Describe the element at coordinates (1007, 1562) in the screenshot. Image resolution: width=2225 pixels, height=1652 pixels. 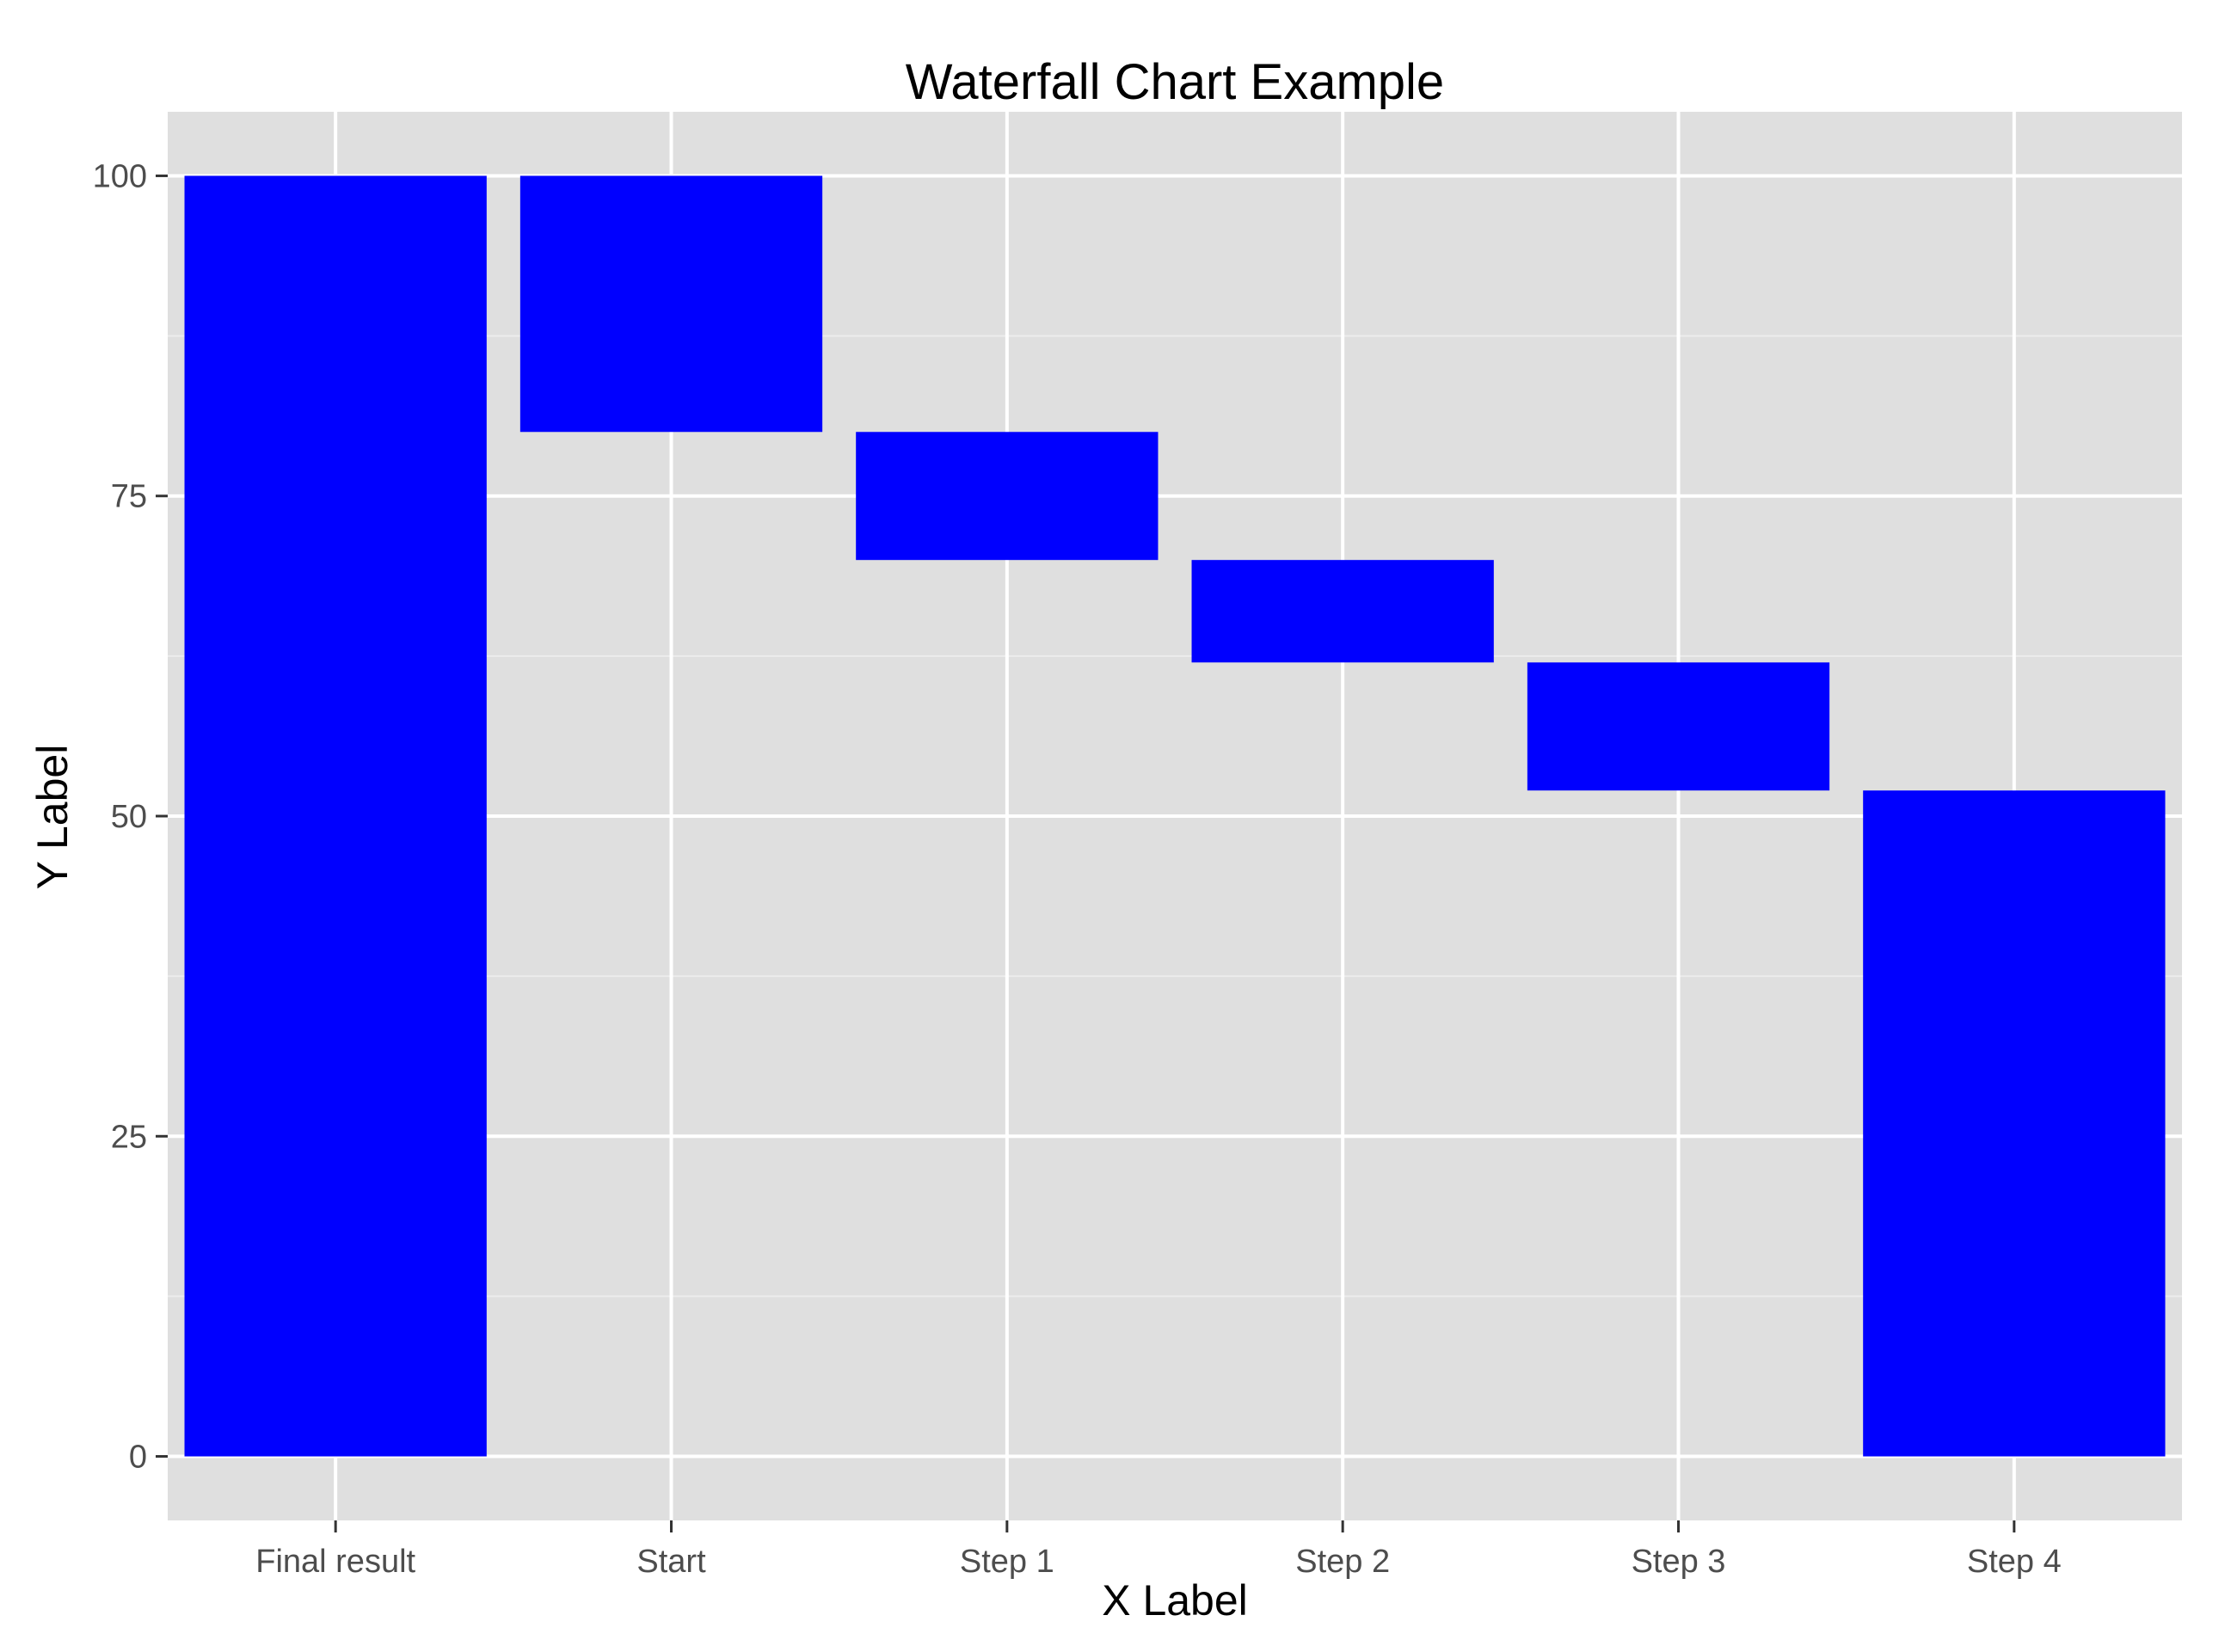
I see `x-tick-label: Step 1` at that location.